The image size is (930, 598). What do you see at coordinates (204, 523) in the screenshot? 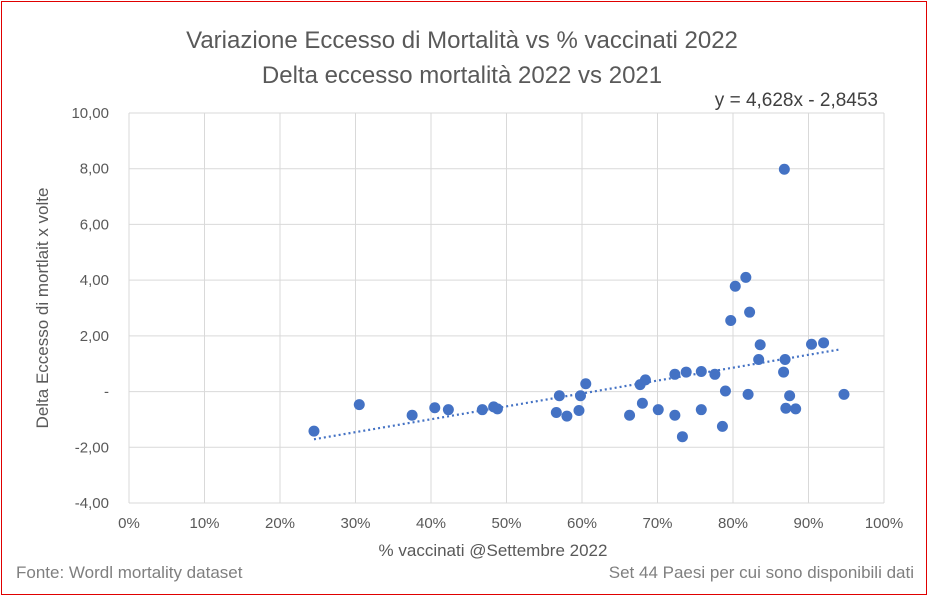
I see `x-tick-label: 10%` at bounding box center [204, 523].